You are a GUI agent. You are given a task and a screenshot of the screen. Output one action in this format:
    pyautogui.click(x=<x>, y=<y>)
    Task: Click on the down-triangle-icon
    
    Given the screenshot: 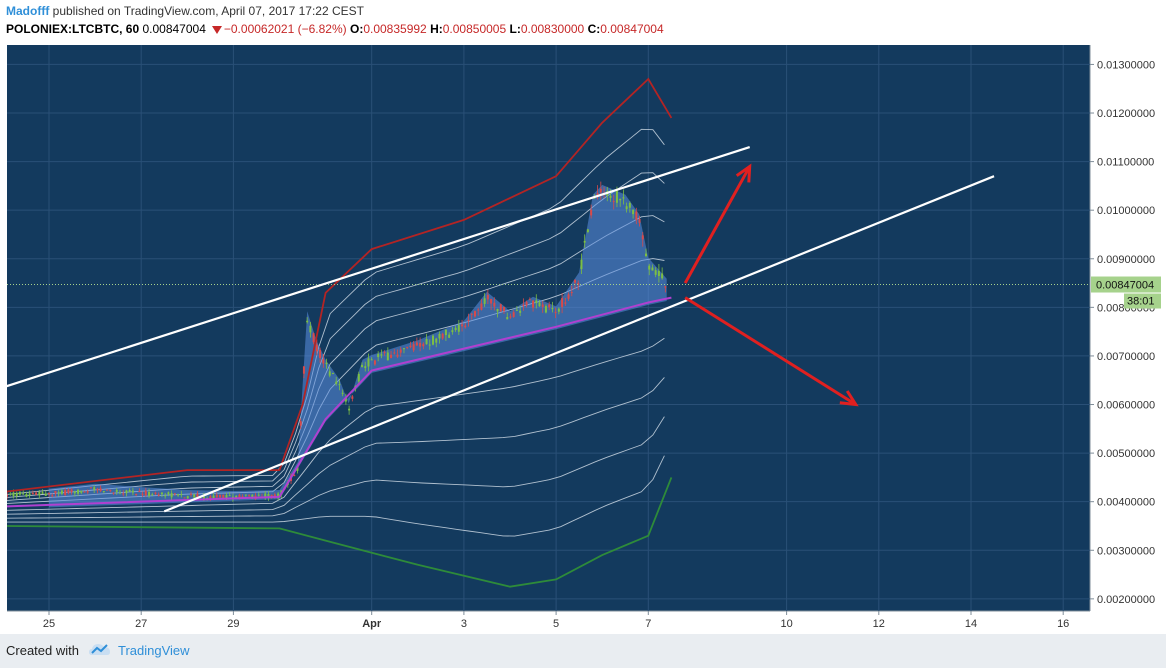 What is the action you would take?
    pyautogui.click(x=216, y=29)
    